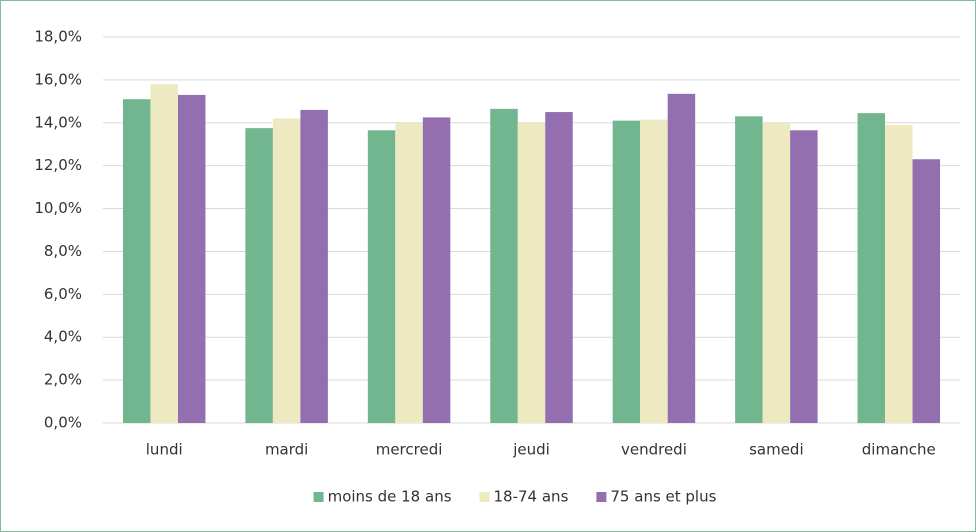 This screenshot has height=532, width=976. Describe the element at coordinates (63, 380) in the screenshot. I see `y-tick-label: 2,0%` at that location.